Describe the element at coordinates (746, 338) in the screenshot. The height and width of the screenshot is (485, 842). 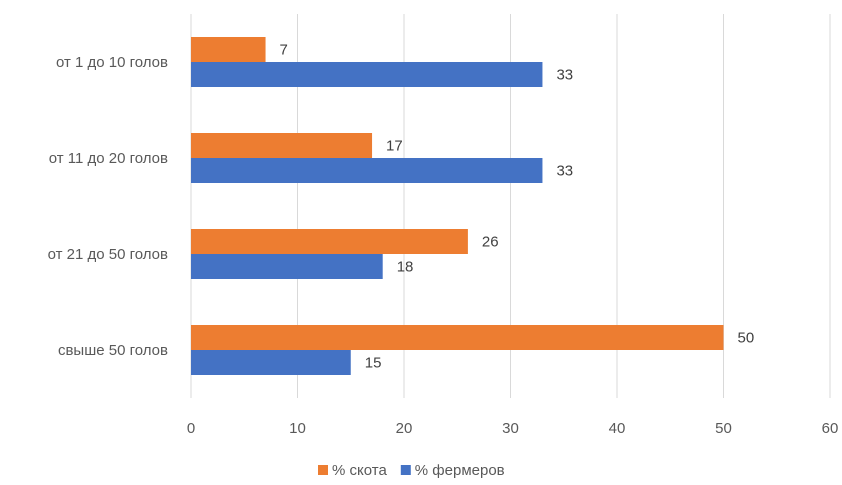
I see `data-label: 50` at that location.